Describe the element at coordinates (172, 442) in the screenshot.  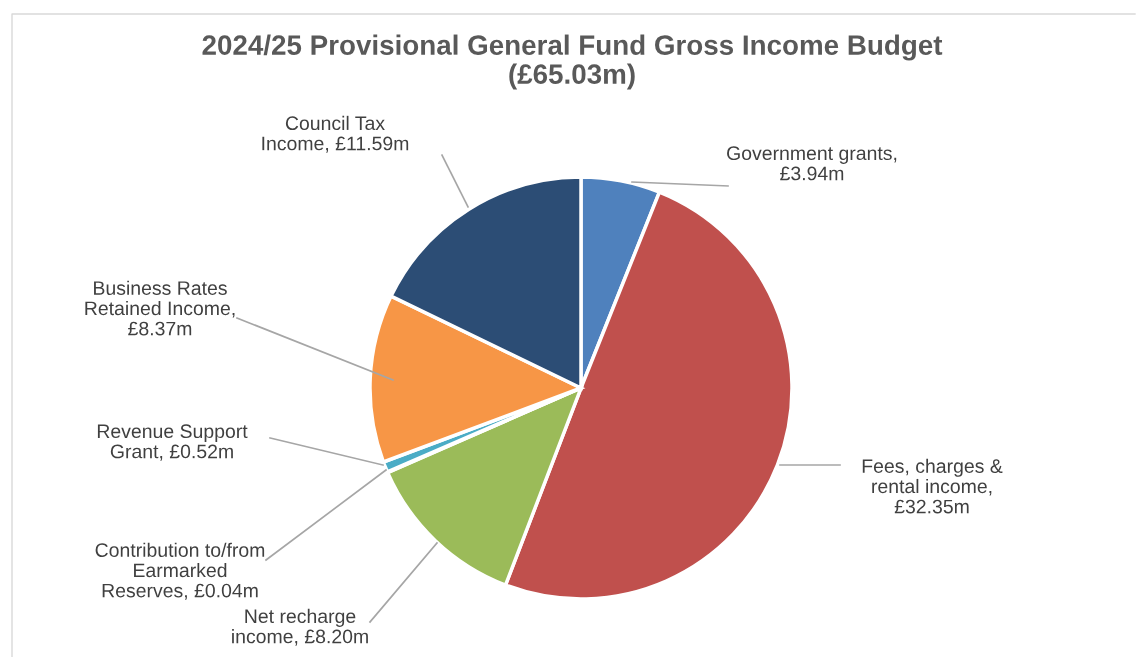
I see `slice-label: Revenue Support Grant, £0.52m` at that location.